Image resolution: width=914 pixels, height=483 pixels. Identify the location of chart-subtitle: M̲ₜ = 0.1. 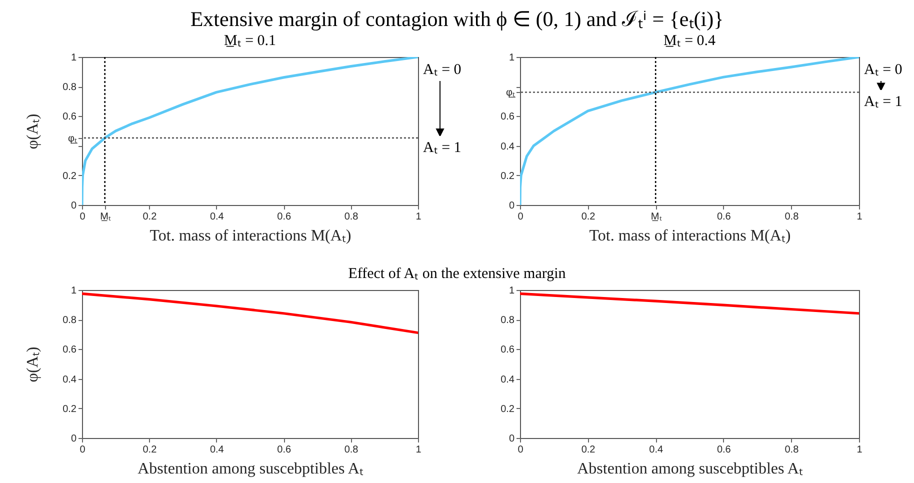
(250, 41).